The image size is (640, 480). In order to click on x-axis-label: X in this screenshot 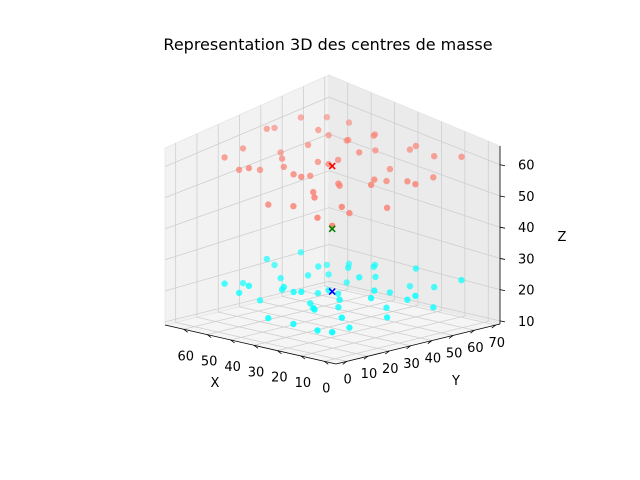, I will do `click(215, 383)`.